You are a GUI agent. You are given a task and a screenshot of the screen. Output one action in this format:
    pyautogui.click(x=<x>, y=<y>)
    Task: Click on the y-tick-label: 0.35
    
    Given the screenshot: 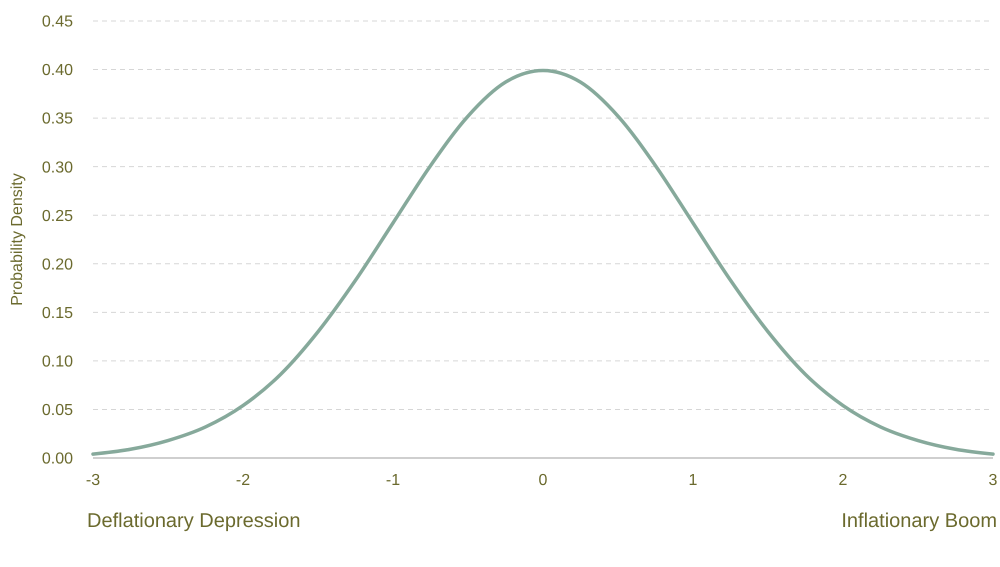 What is the action you would take?
    pyautogui.click(x=58, y=119)
    